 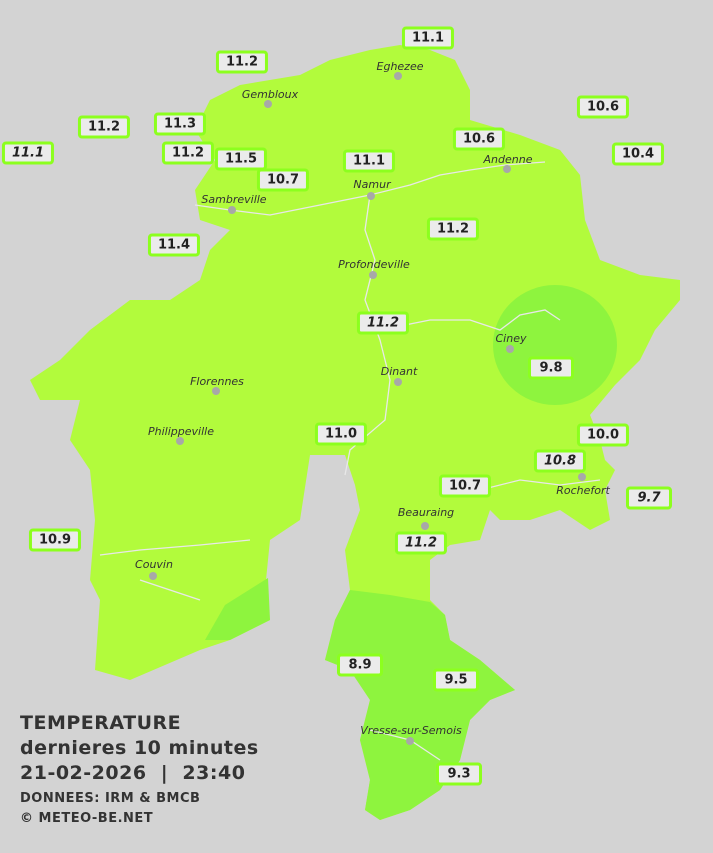 I want to click on temperature-label: 8.9, so click(x=360, y=665).